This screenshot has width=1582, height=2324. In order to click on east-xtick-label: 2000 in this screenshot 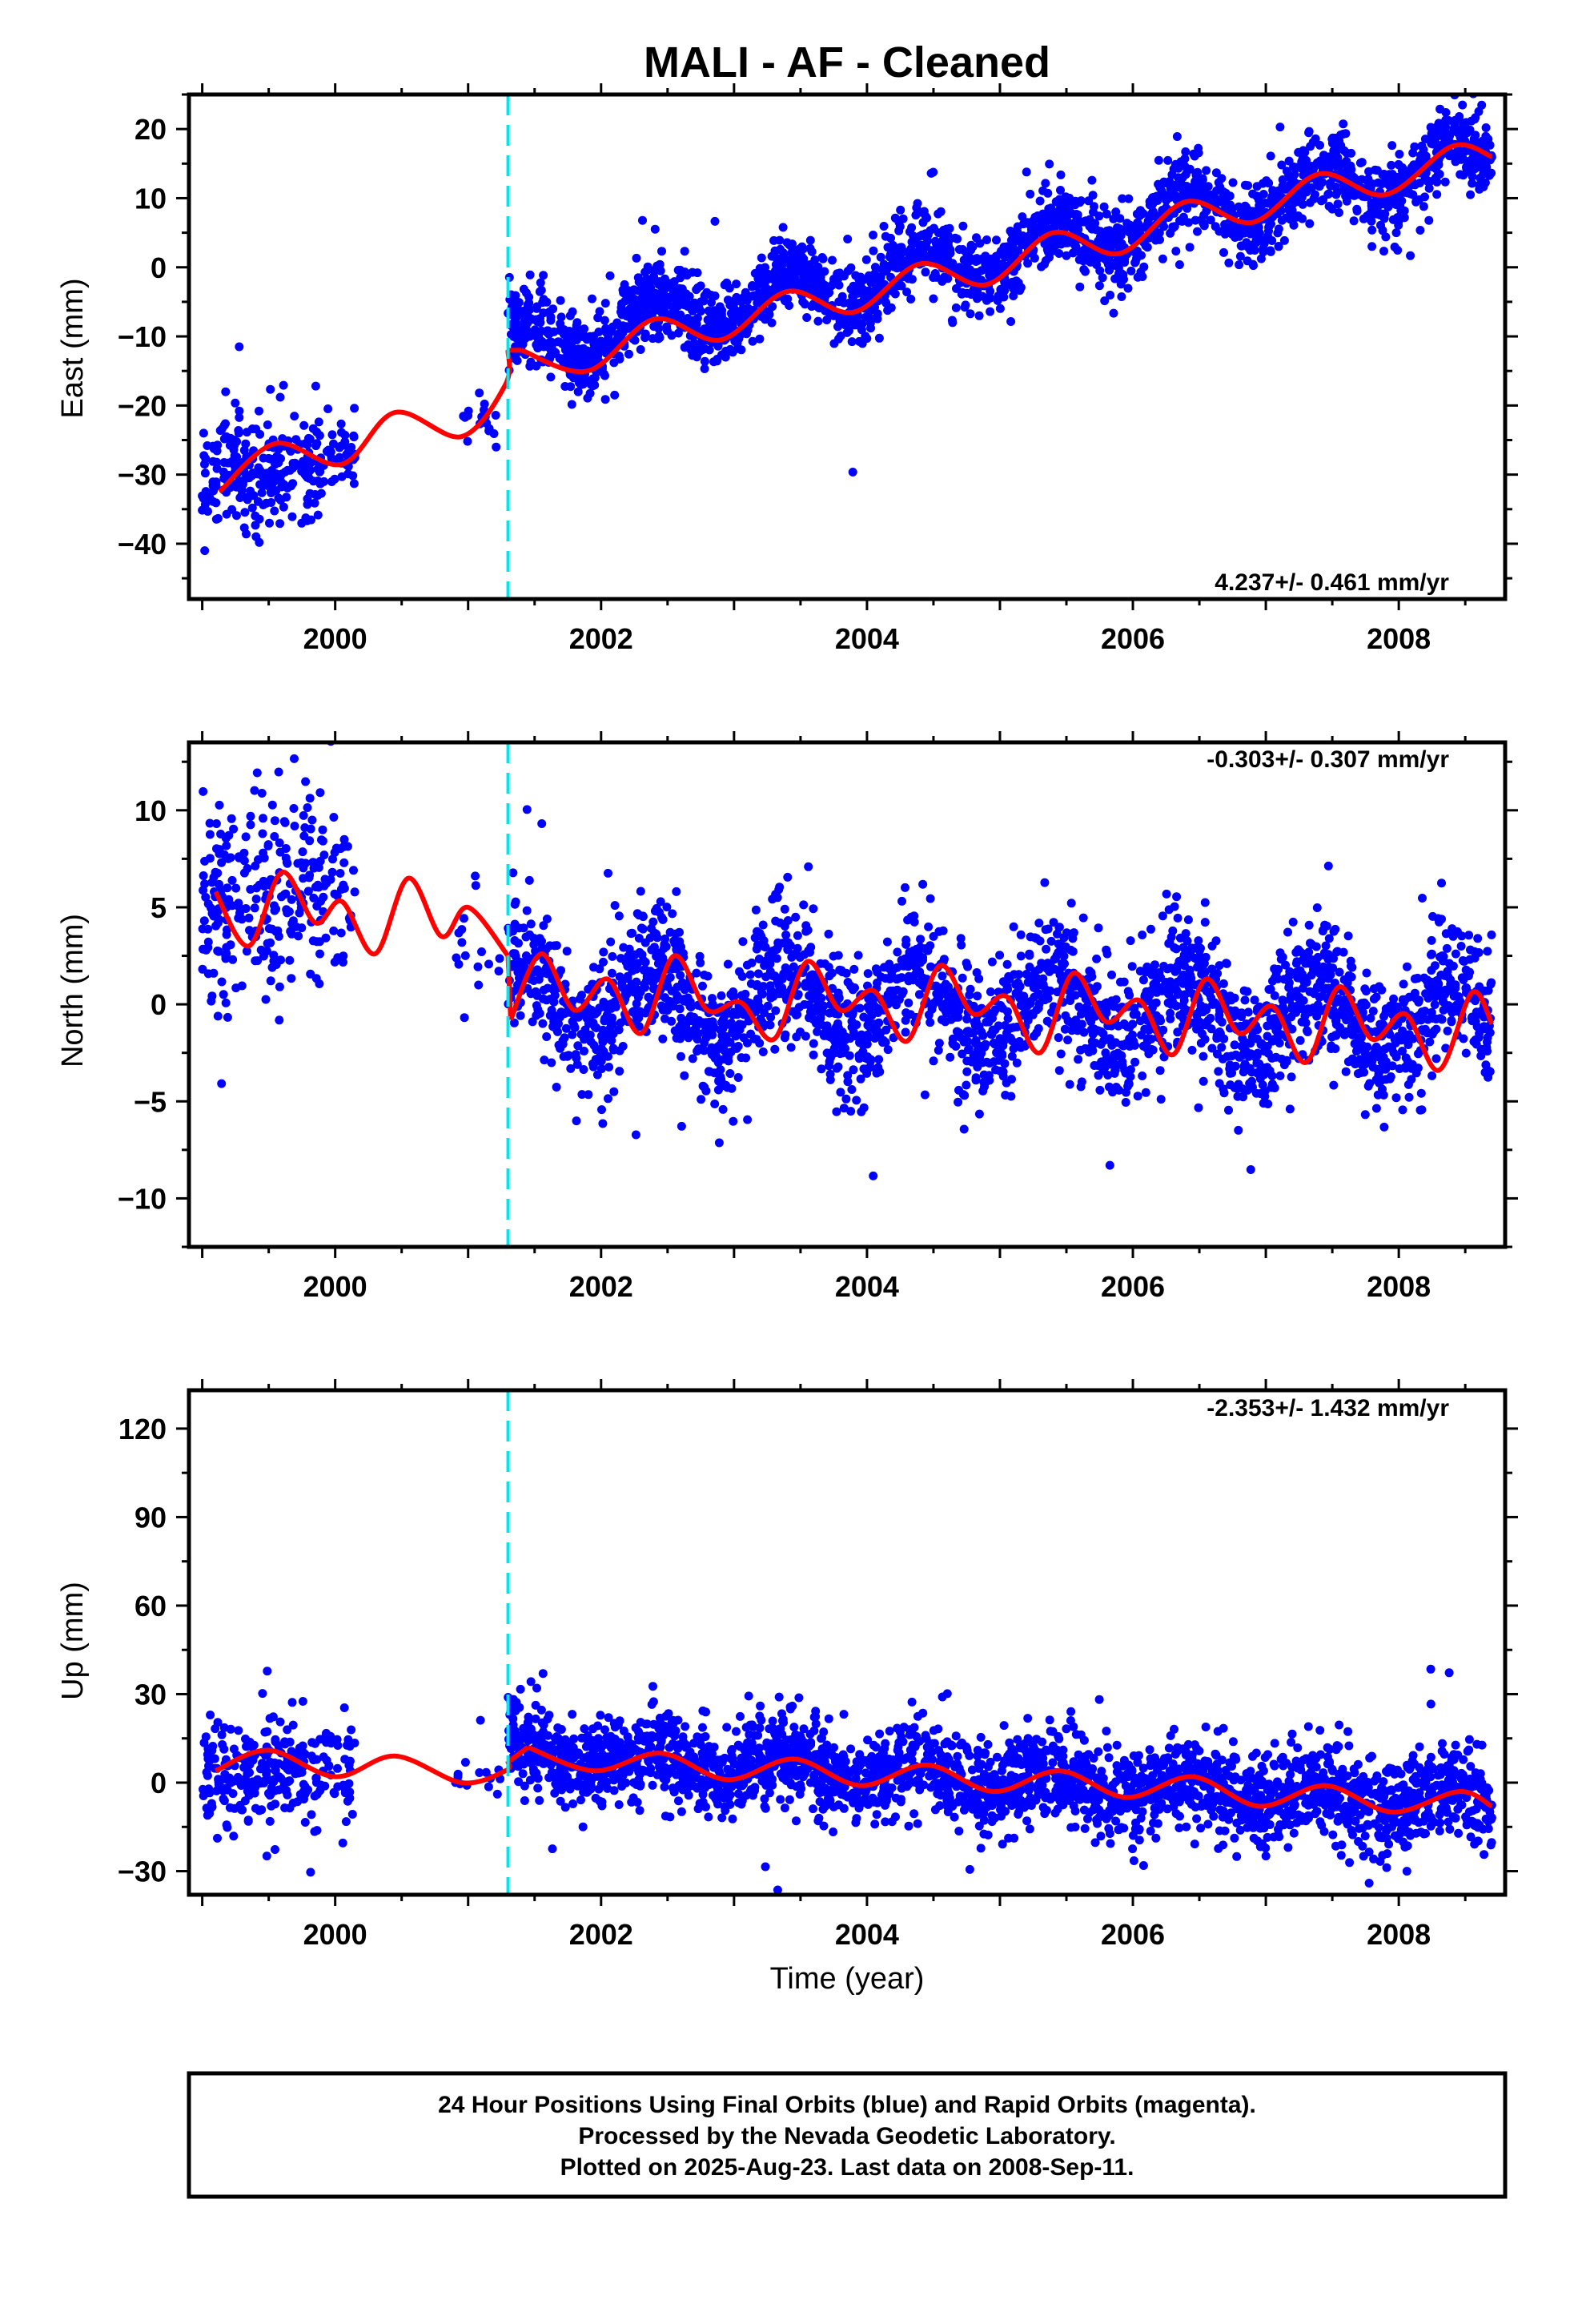, I will do `click(335, 638)`.